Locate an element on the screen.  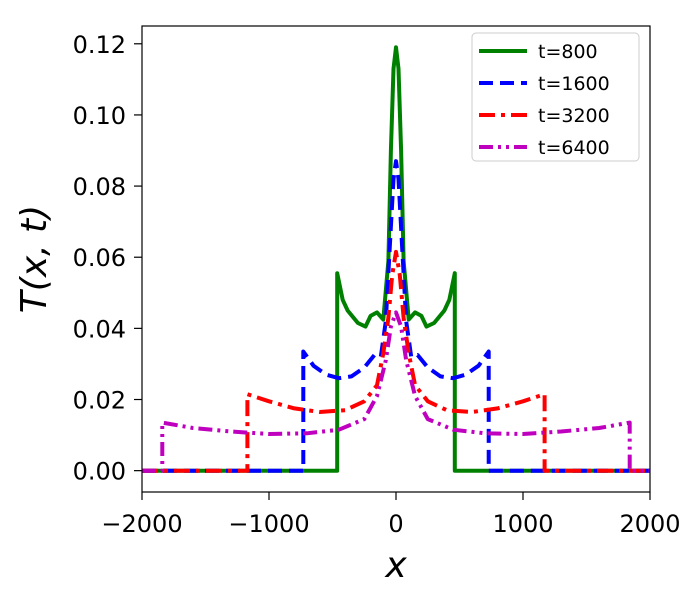
legend-items: t=800 t=1600 t=3200 t=6400 is located at coordinates (544, 100).